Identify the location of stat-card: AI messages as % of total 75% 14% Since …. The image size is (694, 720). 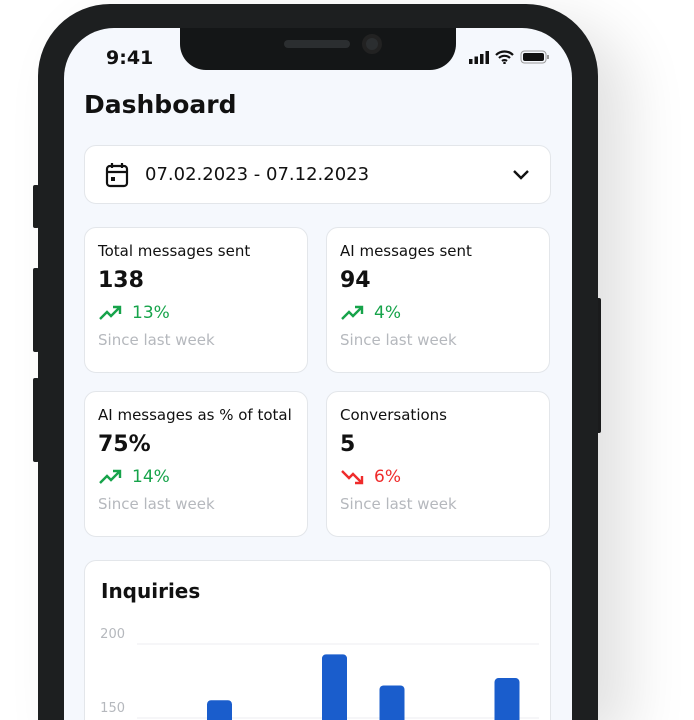
(196, 464).